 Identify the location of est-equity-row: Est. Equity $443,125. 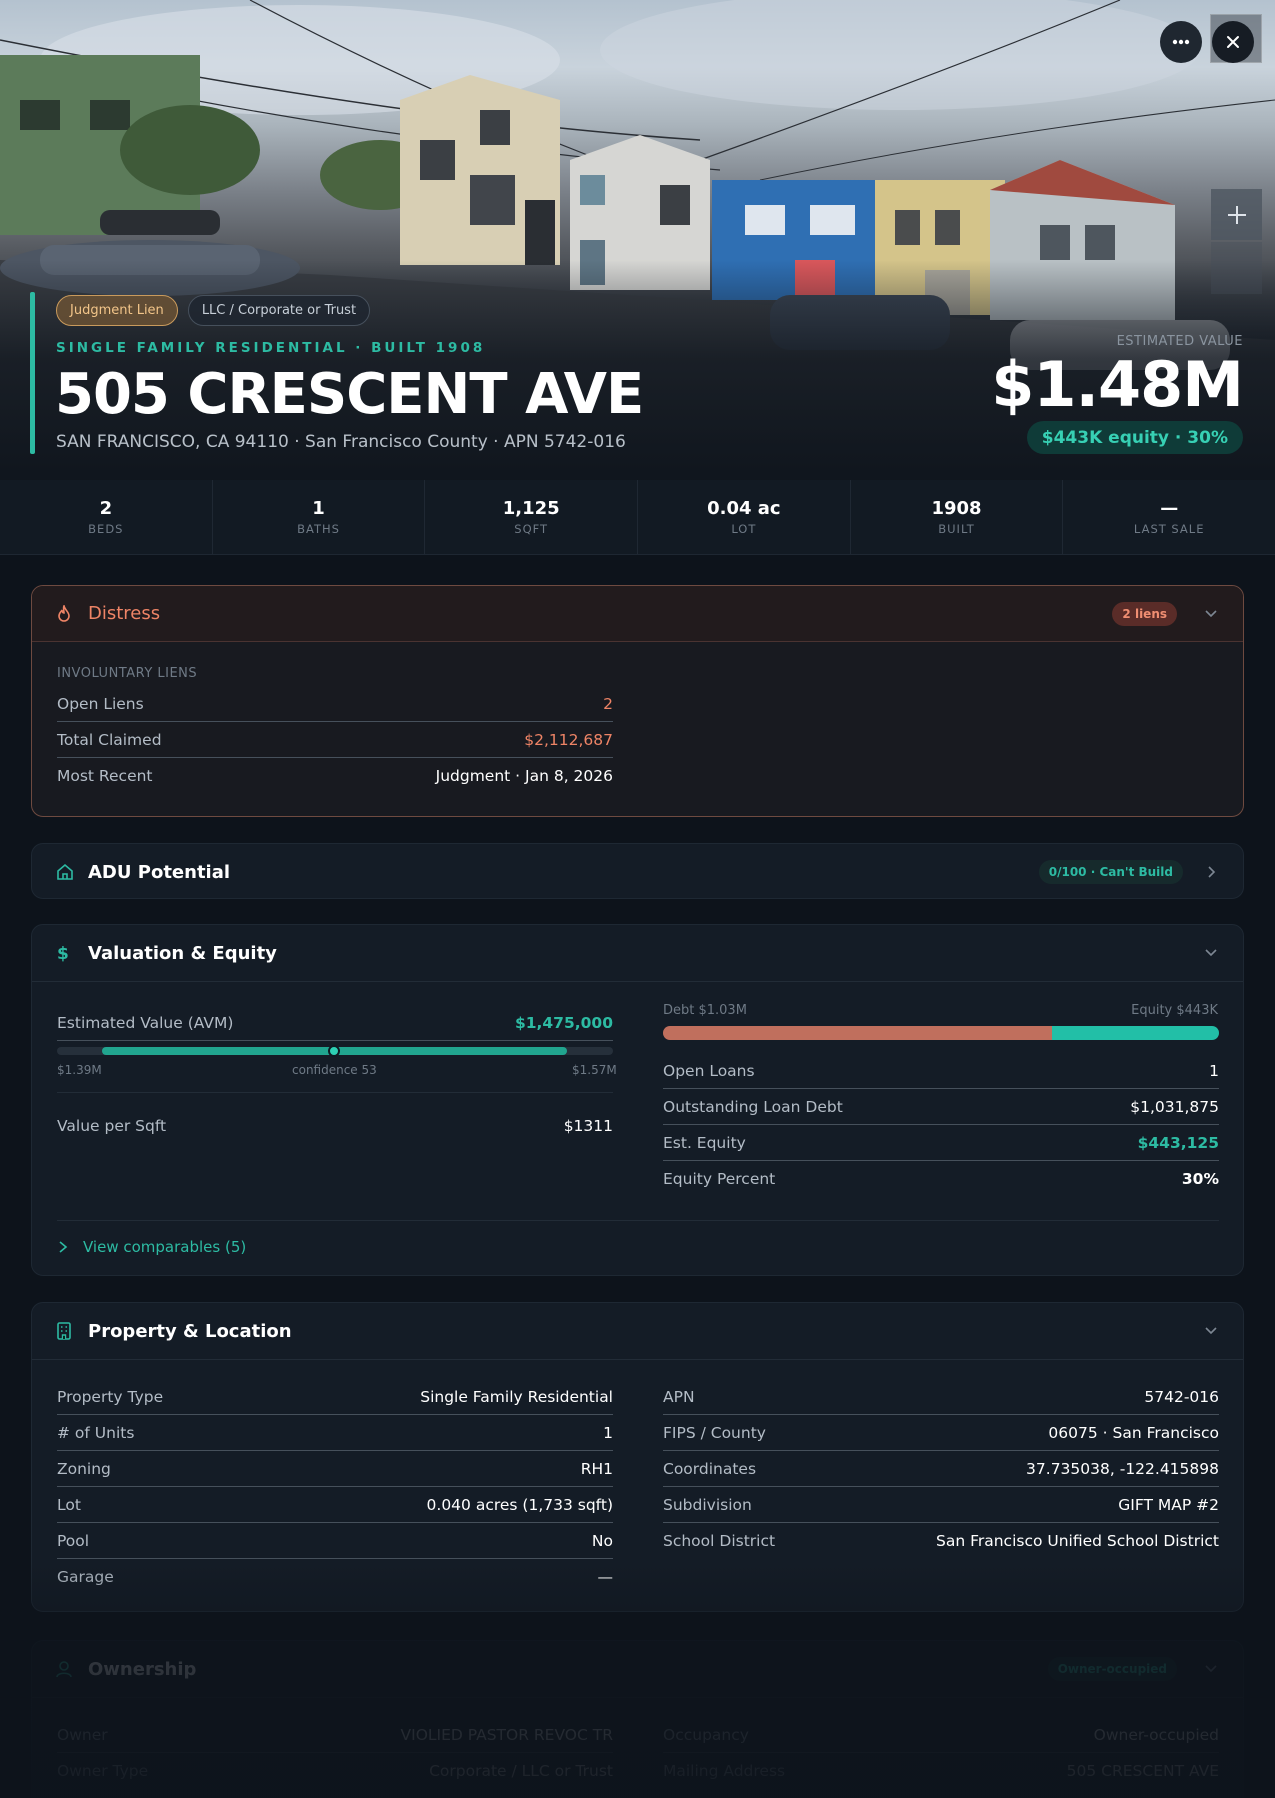
(941, 1143).